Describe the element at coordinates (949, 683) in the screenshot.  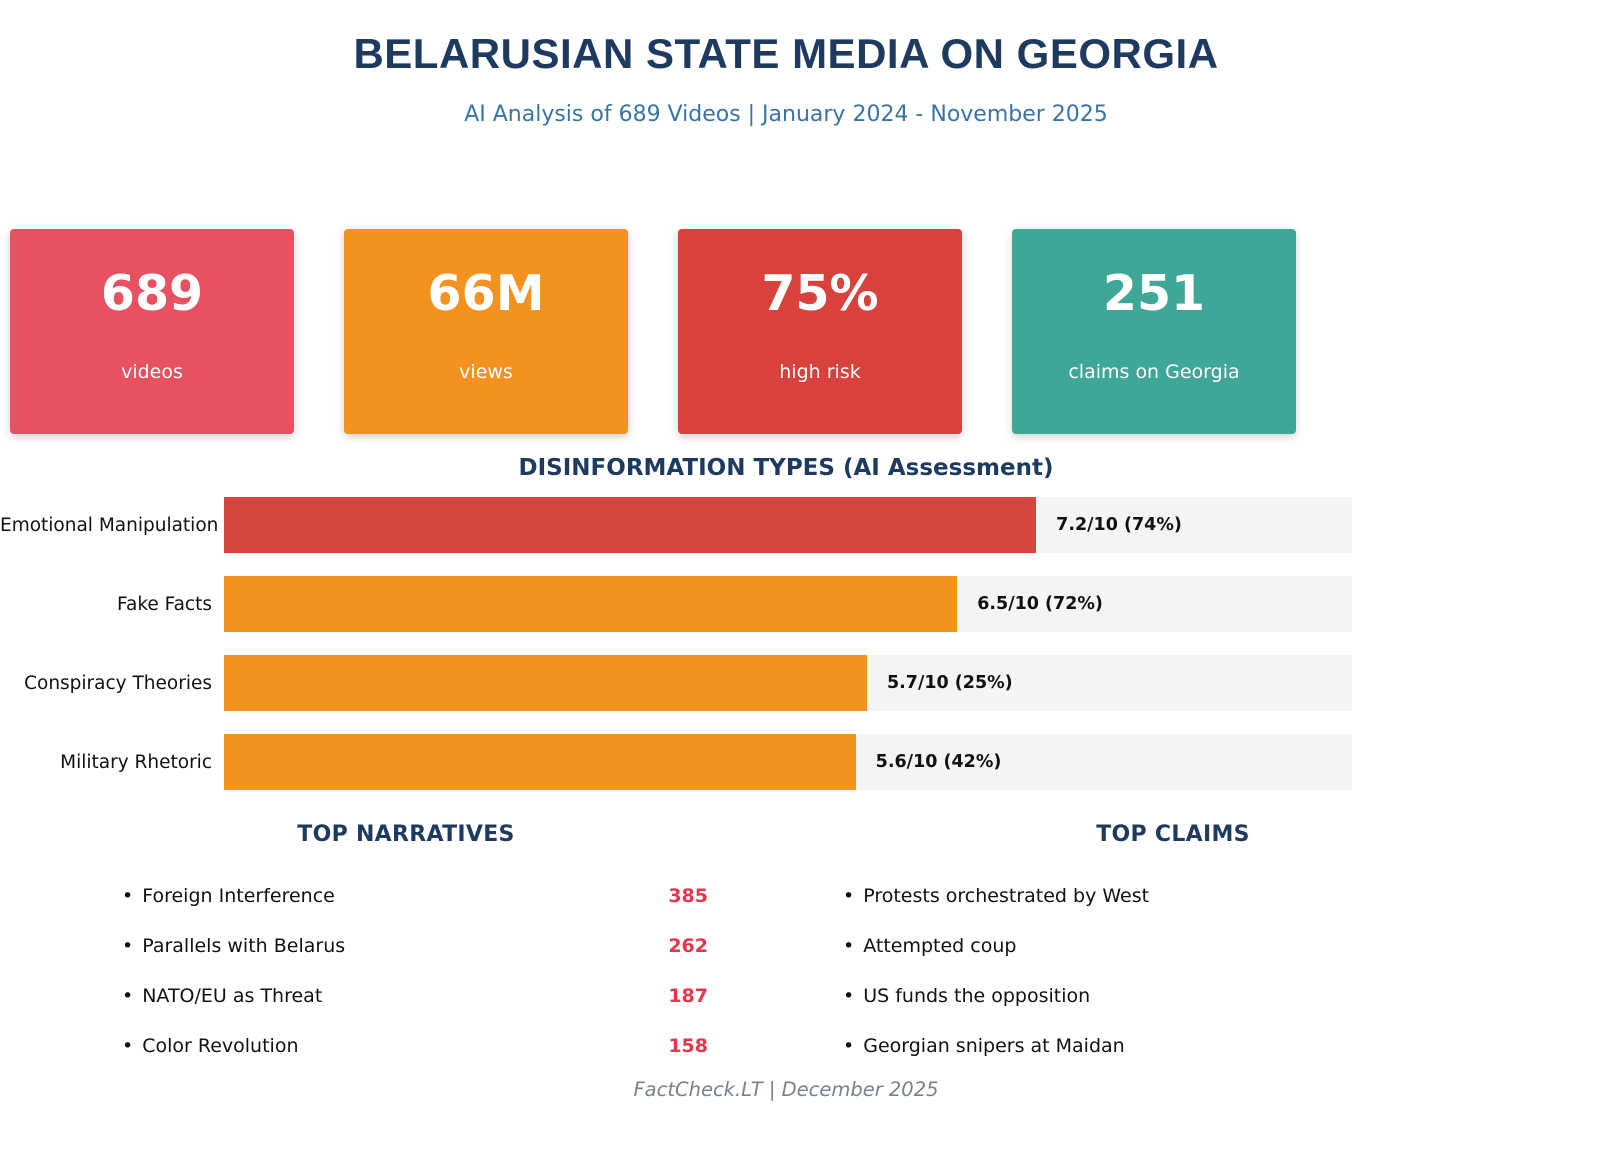
I see `bar-value-label: 5.7/10 (25%)` at that location.